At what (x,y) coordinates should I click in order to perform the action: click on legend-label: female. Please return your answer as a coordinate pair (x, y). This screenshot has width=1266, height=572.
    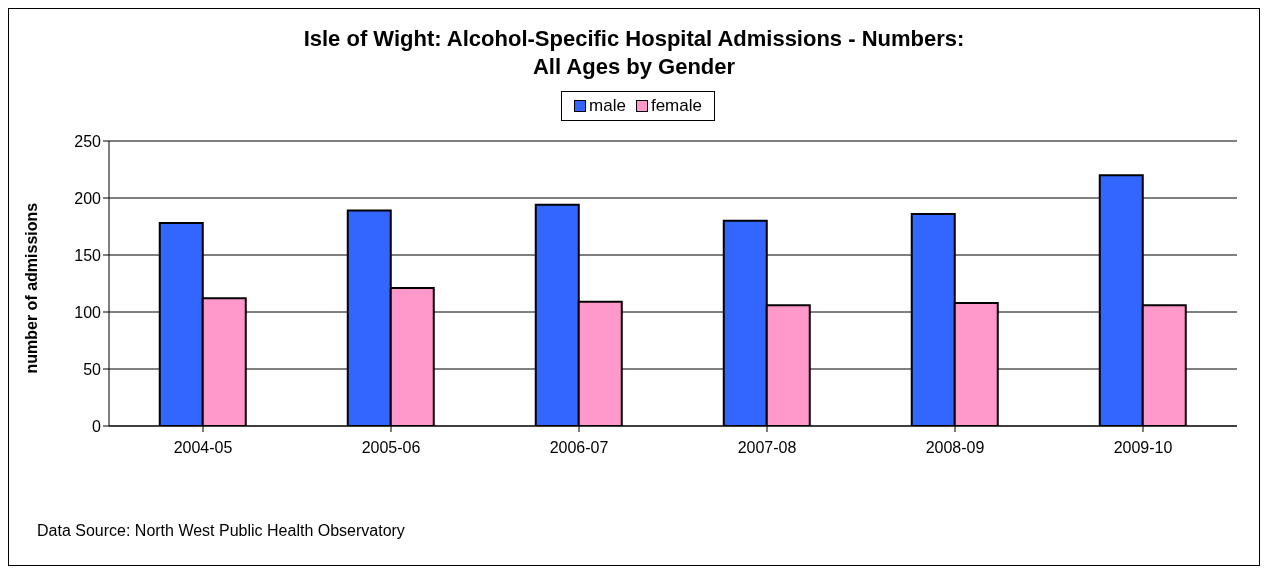
    Looking at the image, I should click on (675, 106).